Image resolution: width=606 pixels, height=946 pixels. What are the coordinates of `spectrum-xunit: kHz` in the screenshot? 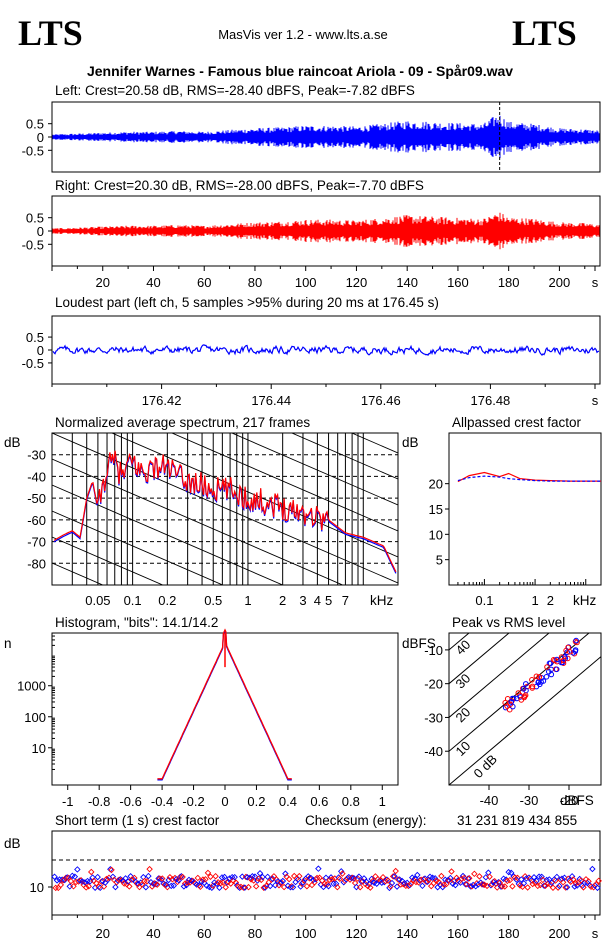 It's located at (381, 600).